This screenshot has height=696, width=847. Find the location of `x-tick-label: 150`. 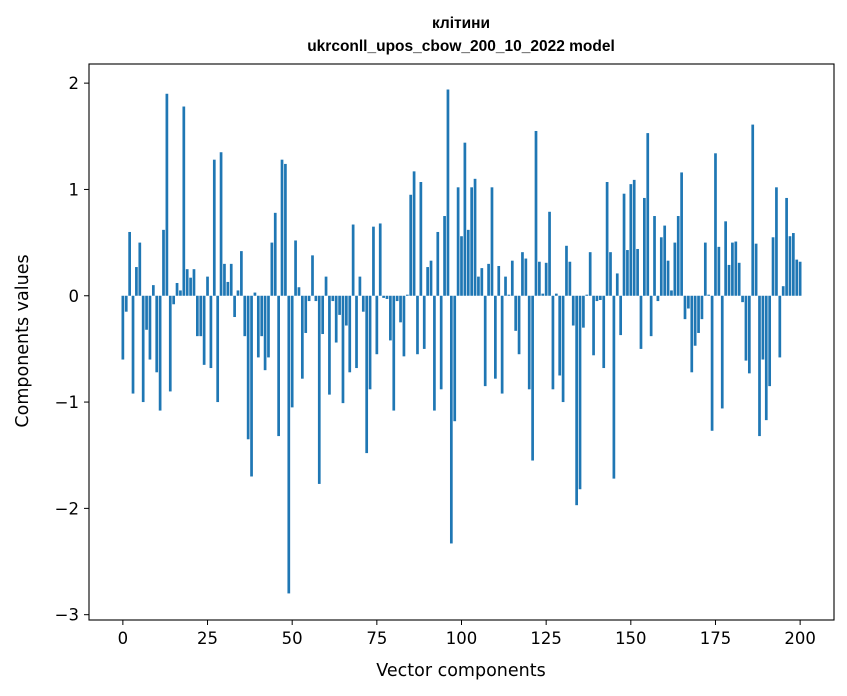

x-tick-label: 150 is located at coordinates (631, 638).